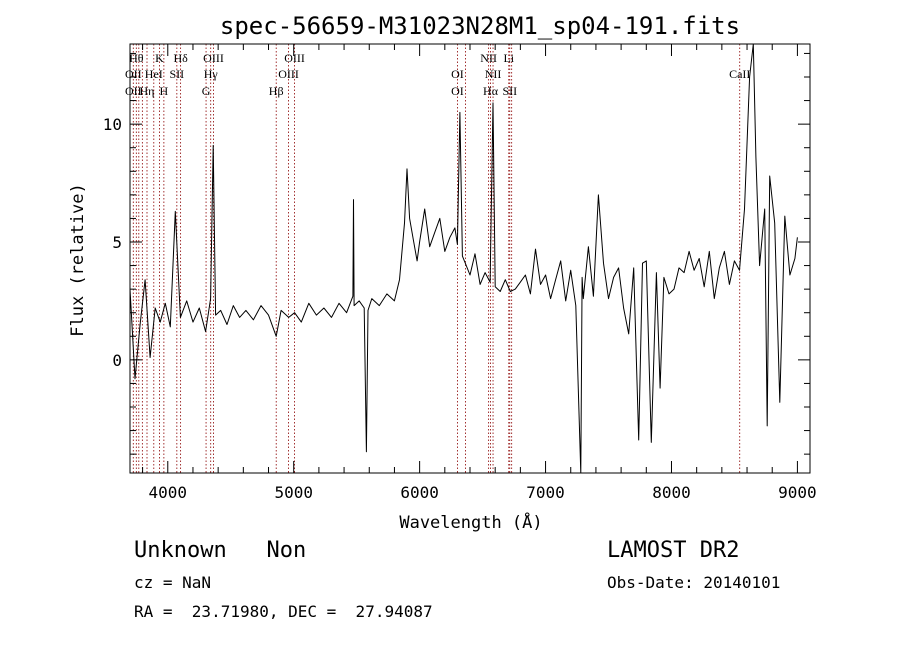 This screenshot has height=649, width=900. What do you see at coordinates (419, 492) in the screenshot?
I see `x-tick-label: 6000` at bounding box center [419, 492].